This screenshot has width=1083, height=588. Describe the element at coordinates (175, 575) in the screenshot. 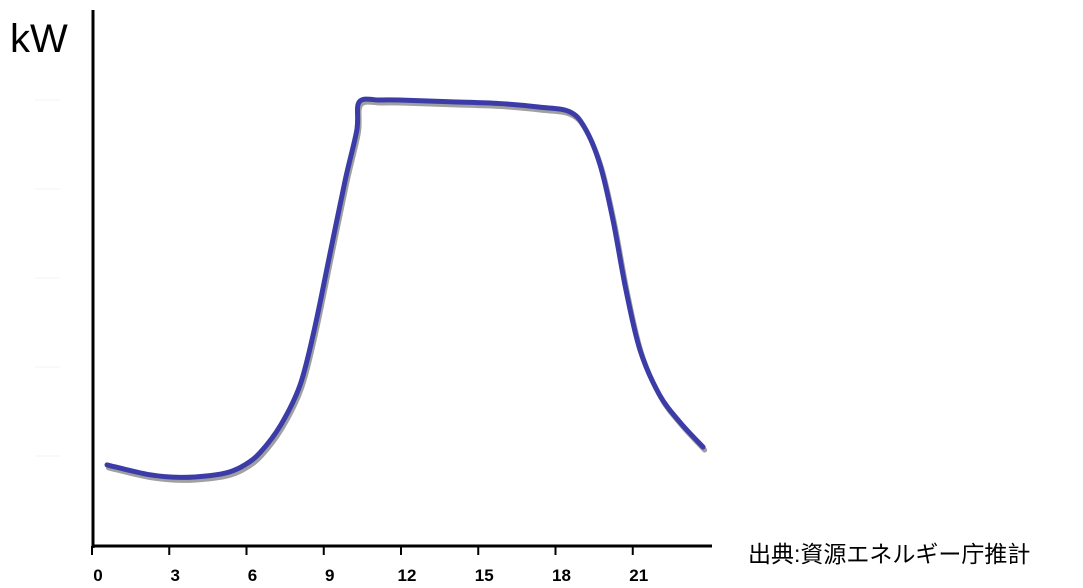

I see `x-tick-label: 3` at that location.